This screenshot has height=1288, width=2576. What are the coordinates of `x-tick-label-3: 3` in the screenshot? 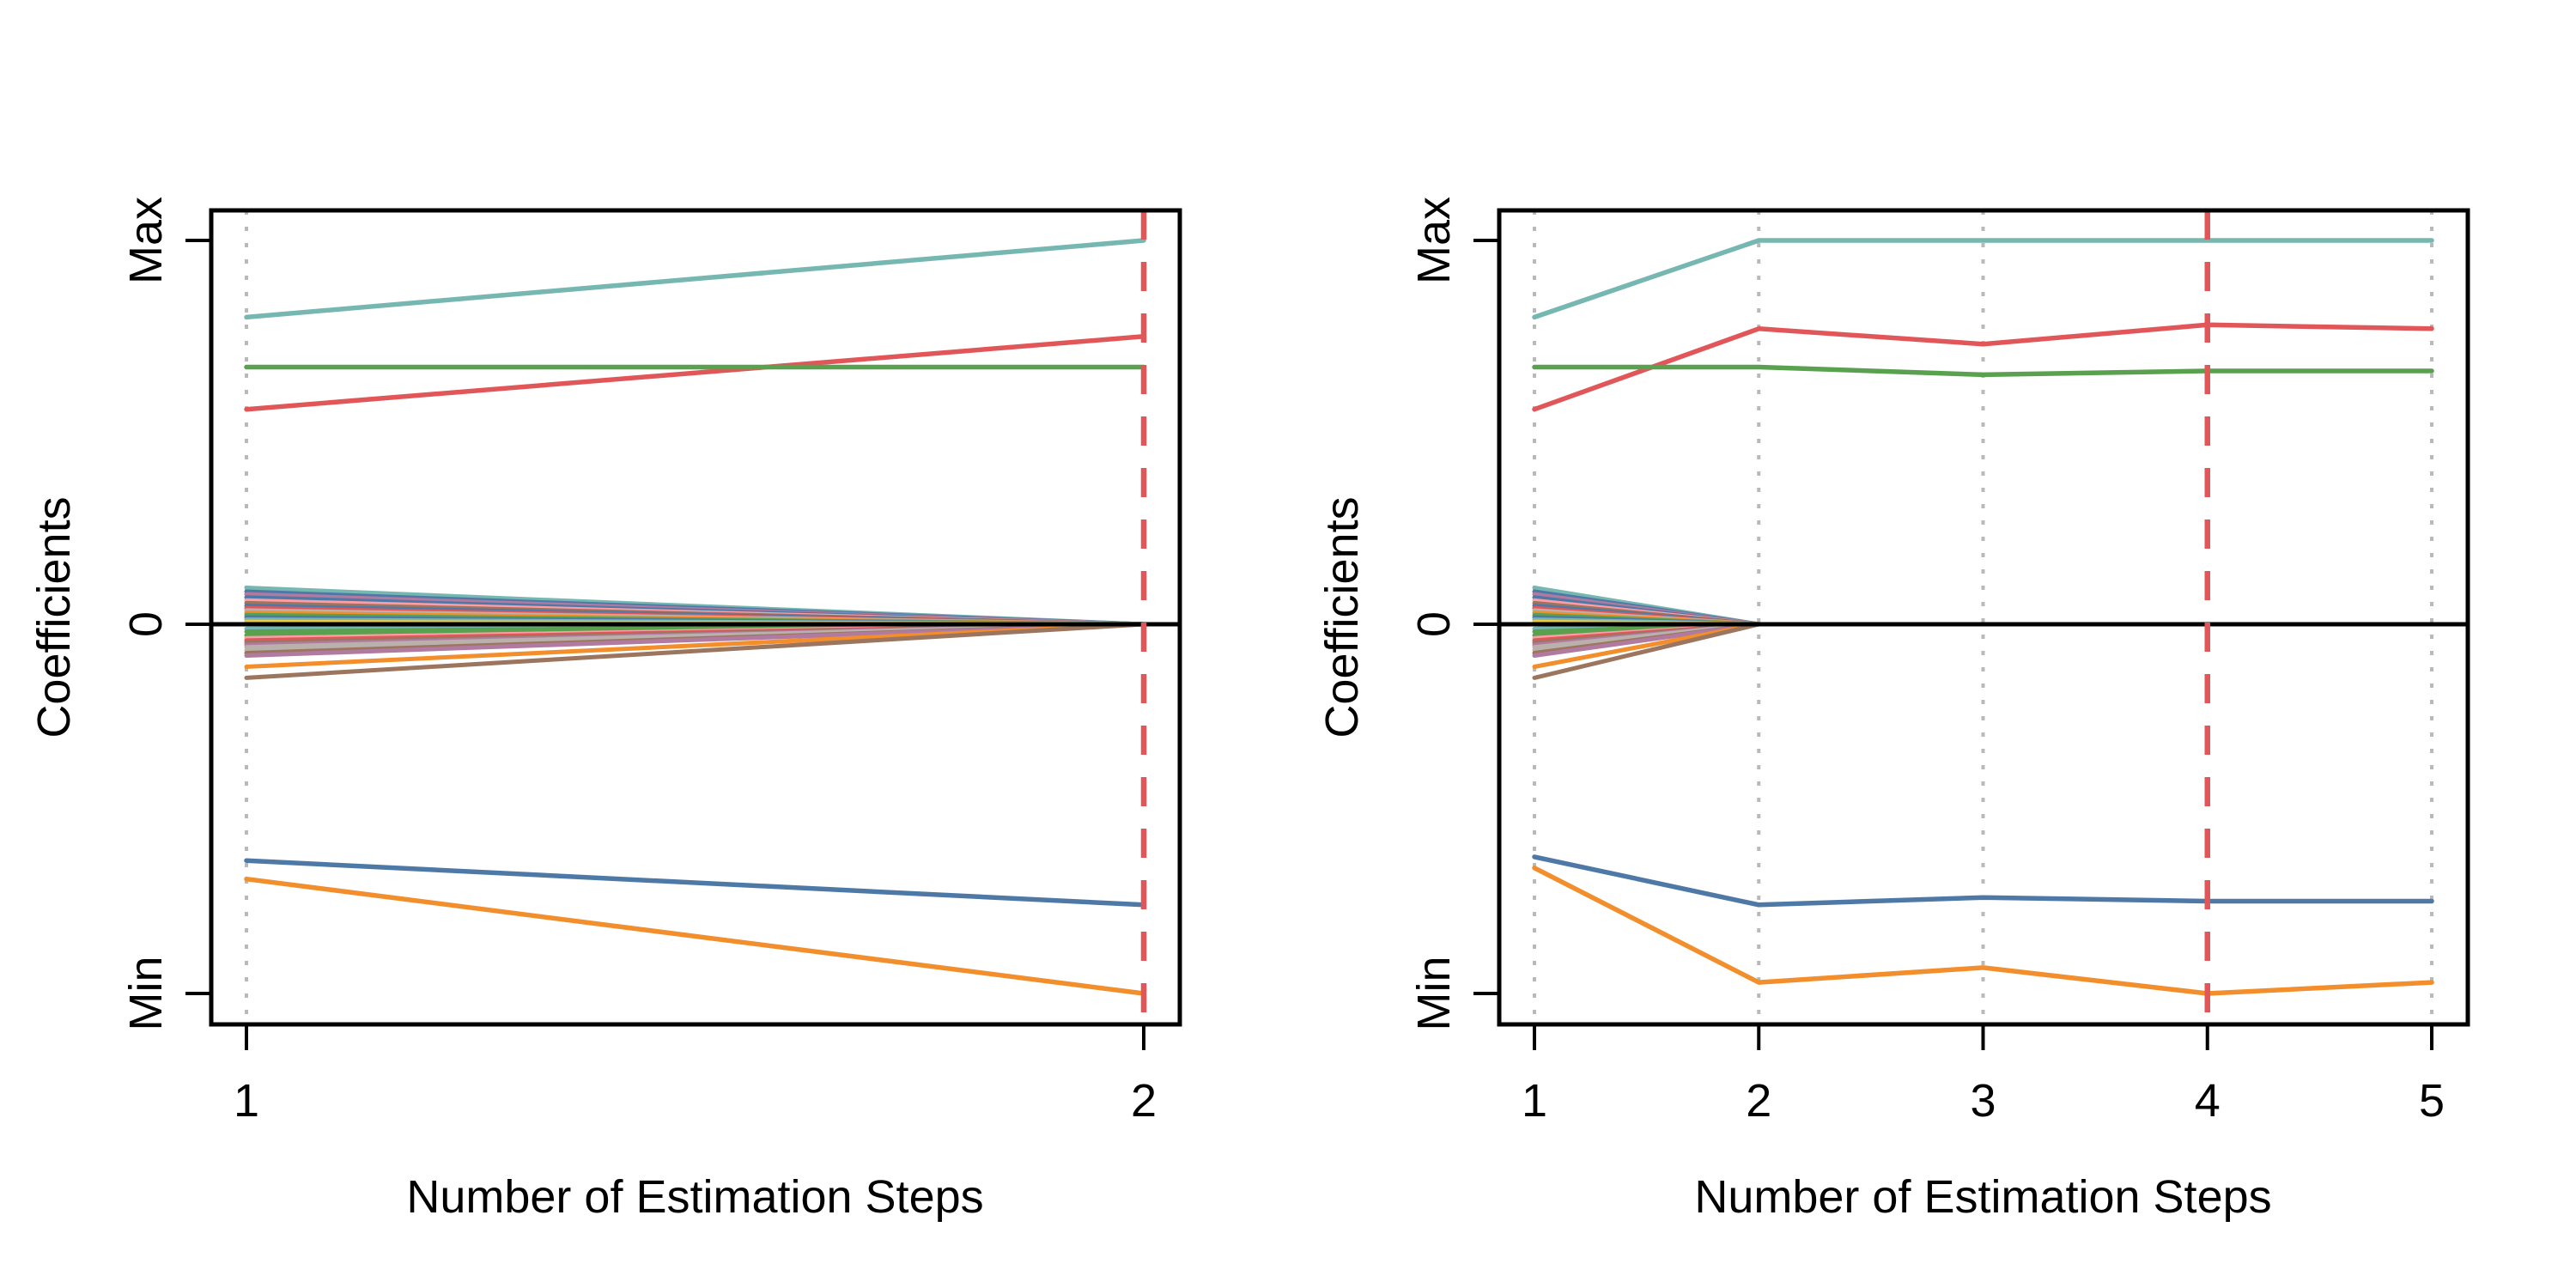 It's located at (1983, 1101).